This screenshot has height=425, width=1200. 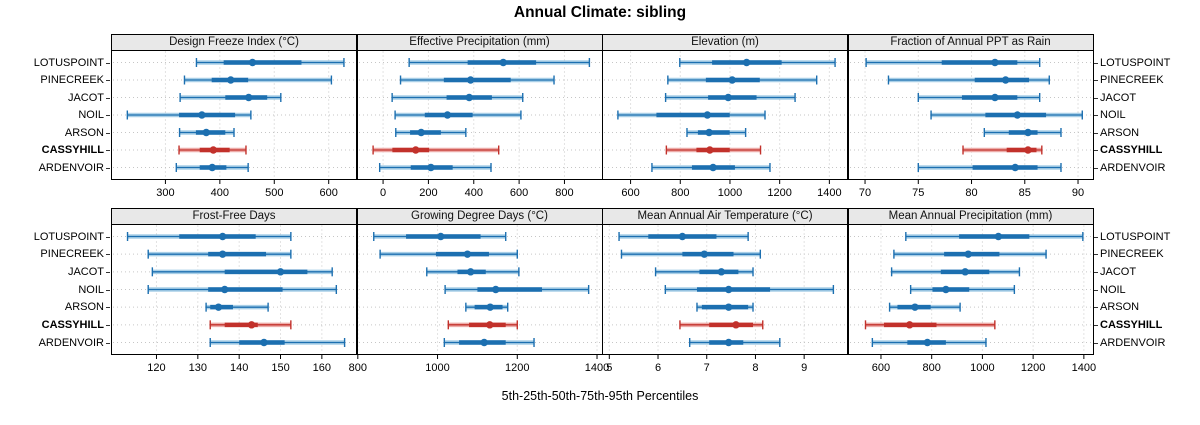 I want to click on site-label-left-arson: ARSON, so click(x=84, y=307).